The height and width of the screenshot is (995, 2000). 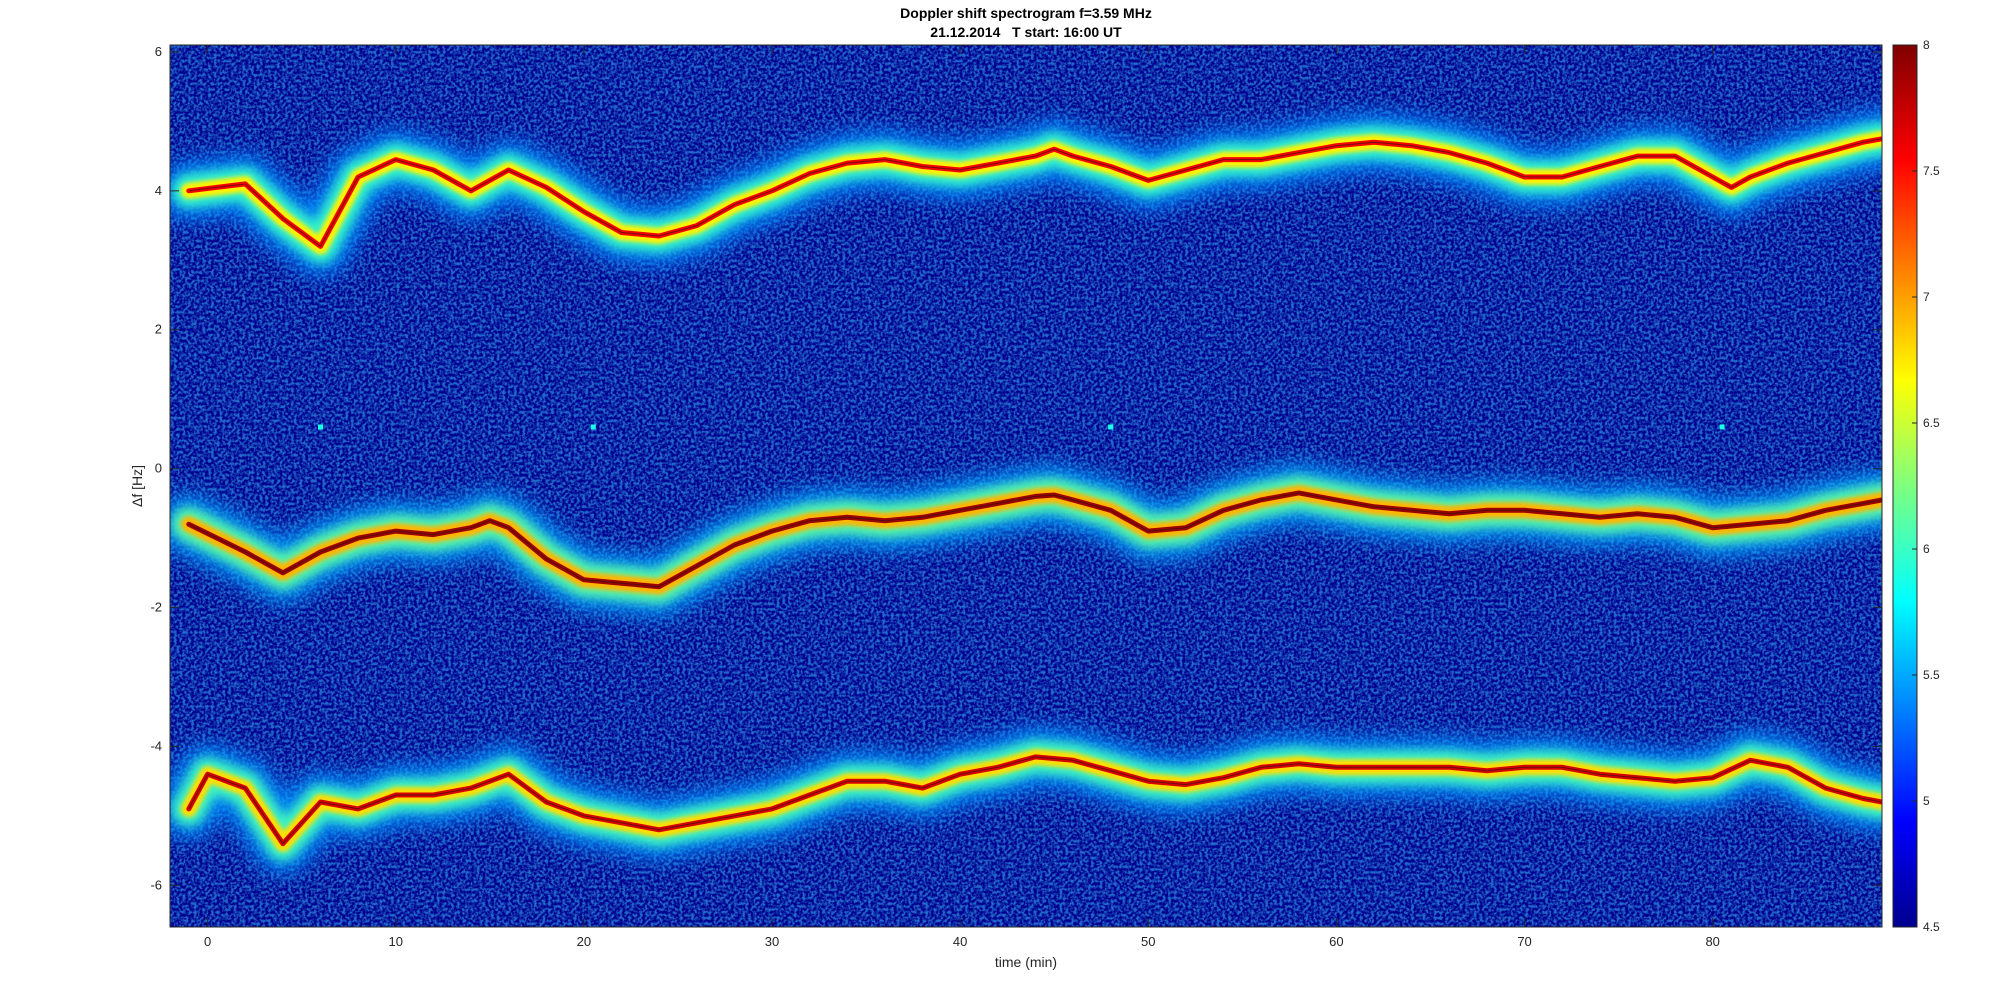 What do you see at coordinates (960, 941) in the screenshot?
I see `x-tick-label-40: 40` at bounding box center [960, 941].